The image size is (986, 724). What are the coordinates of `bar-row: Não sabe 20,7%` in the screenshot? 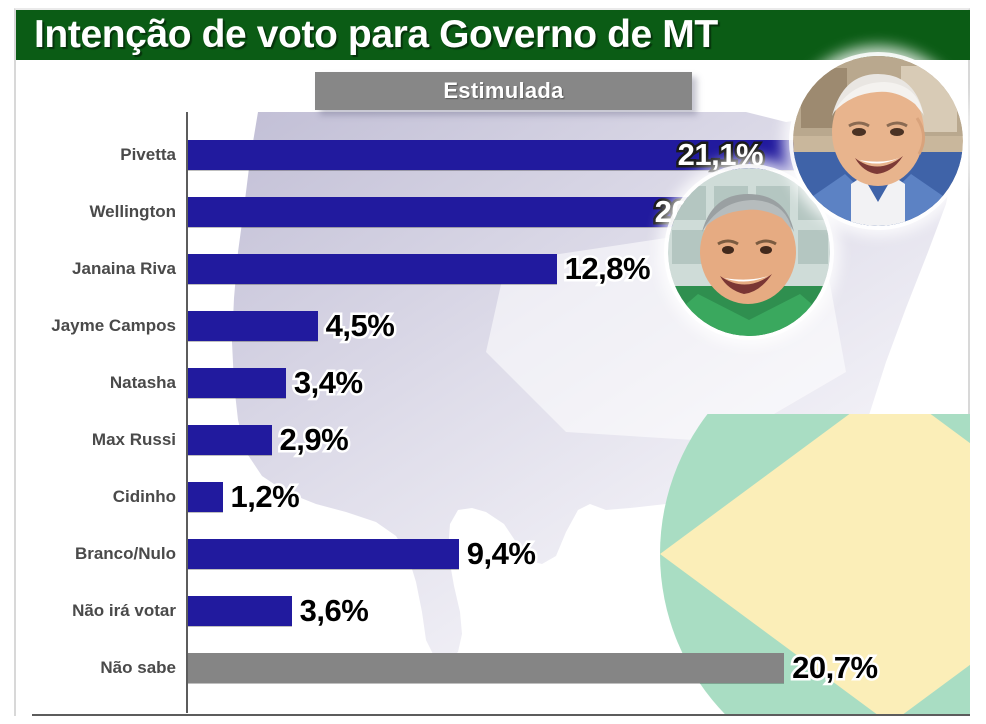 It's located at (493, 667).